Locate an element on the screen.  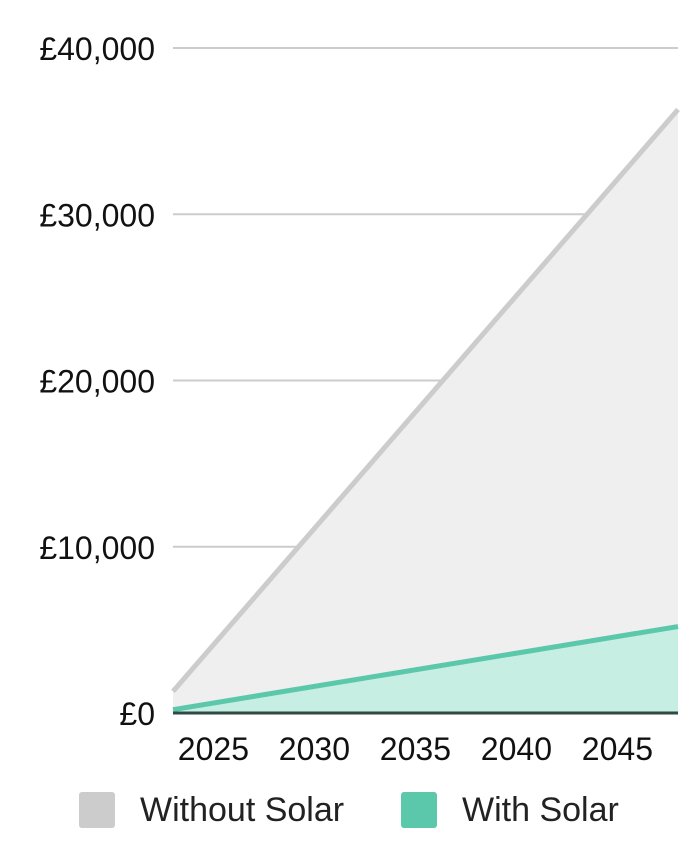
y-tick-label: £40,000 is located at coordinates (97, 49).